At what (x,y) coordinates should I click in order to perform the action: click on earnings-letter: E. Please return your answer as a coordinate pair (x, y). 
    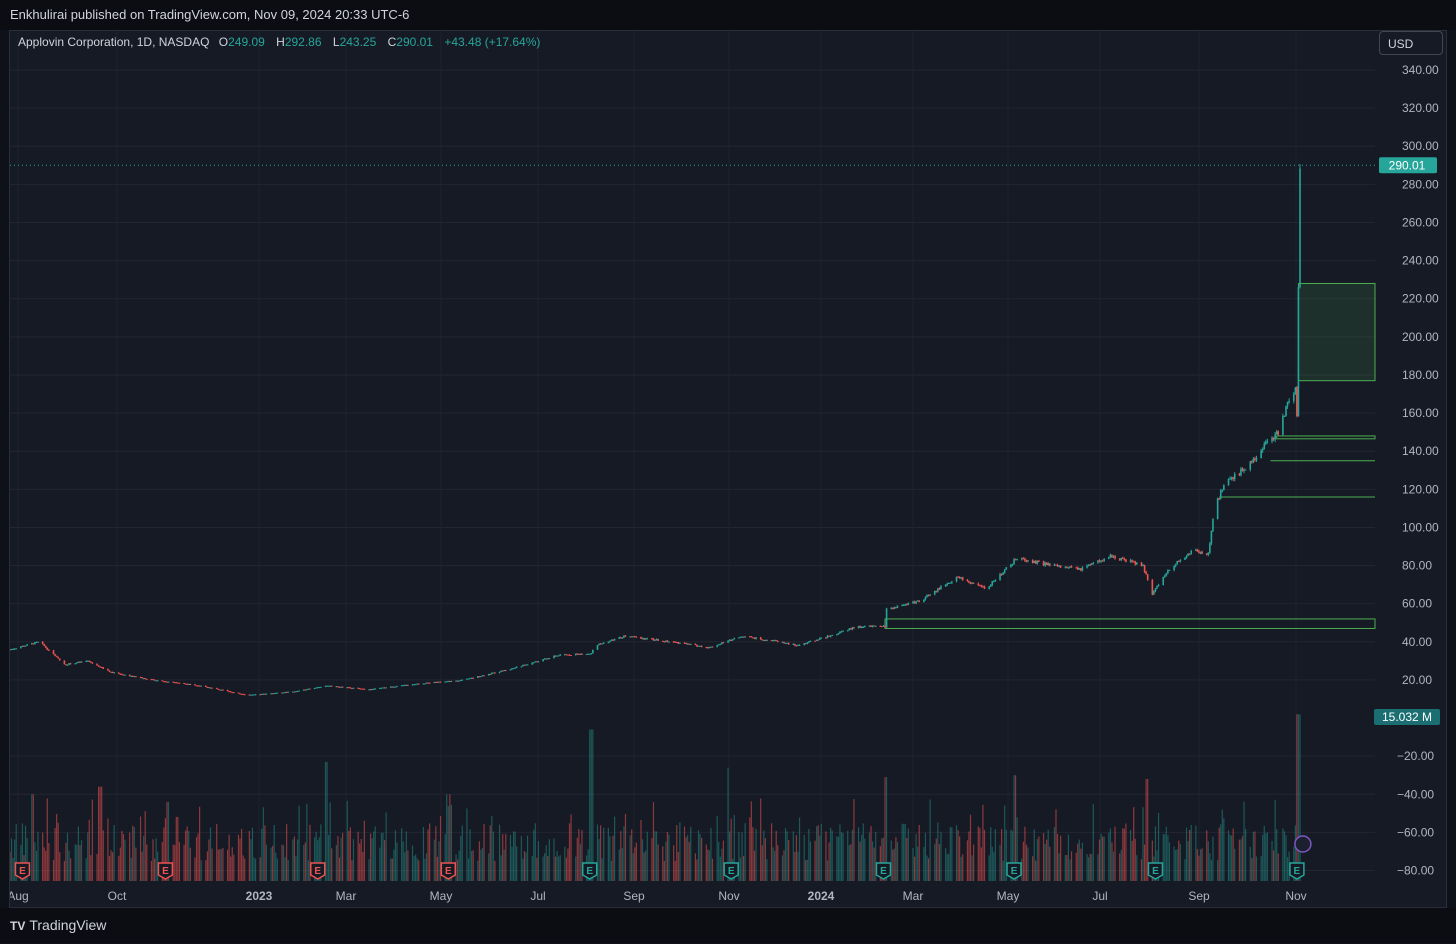
    Looking at the image, I should click on (1297, 871).